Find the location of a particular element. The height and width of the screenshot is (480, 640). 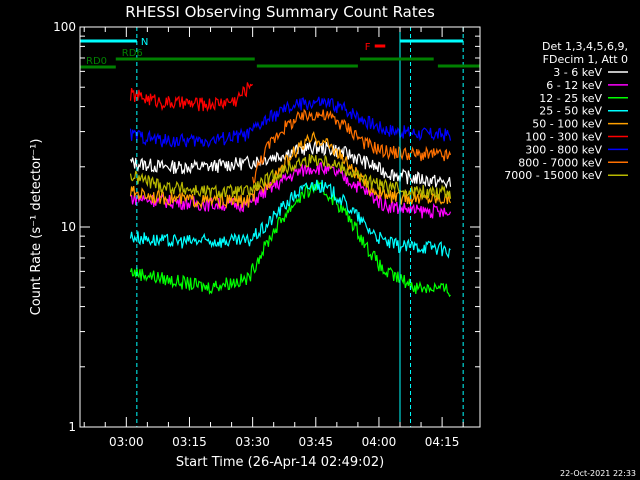

series-line-800-7000-kev is located at coordinates (352, 146).